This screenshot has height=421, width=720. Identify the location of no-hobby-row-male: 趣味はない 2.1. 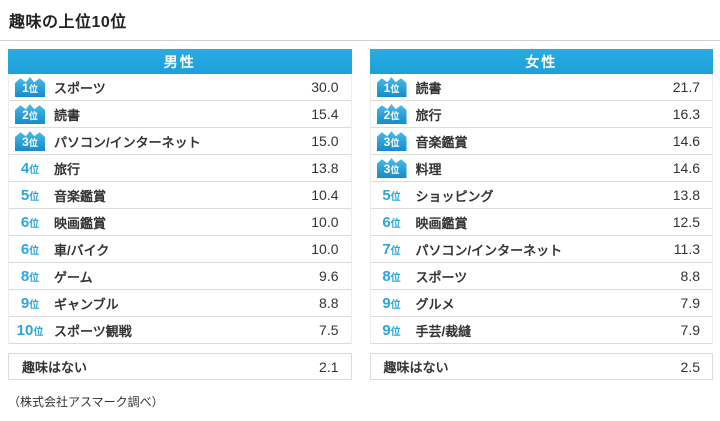
(180, 366).